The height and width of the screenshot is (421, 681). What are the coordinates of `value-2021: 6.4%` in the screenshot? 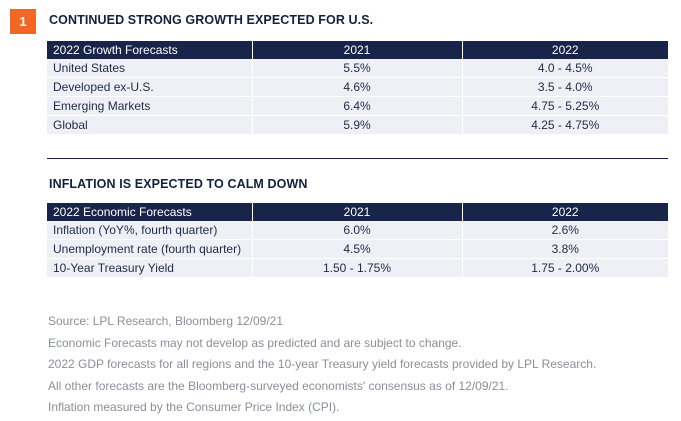 It's located at (357, 106).